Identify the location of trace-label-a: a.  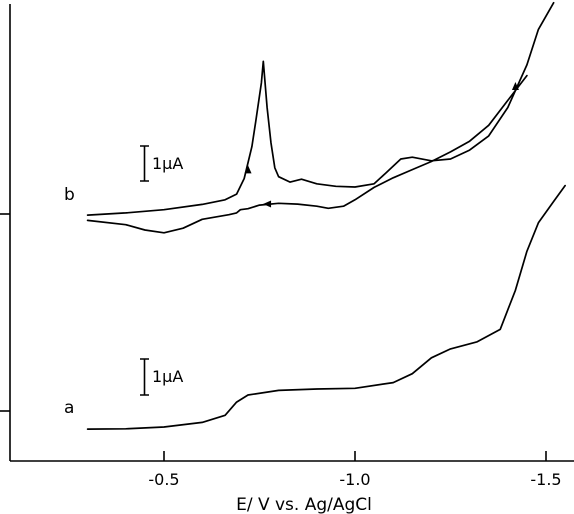
(69, 408).